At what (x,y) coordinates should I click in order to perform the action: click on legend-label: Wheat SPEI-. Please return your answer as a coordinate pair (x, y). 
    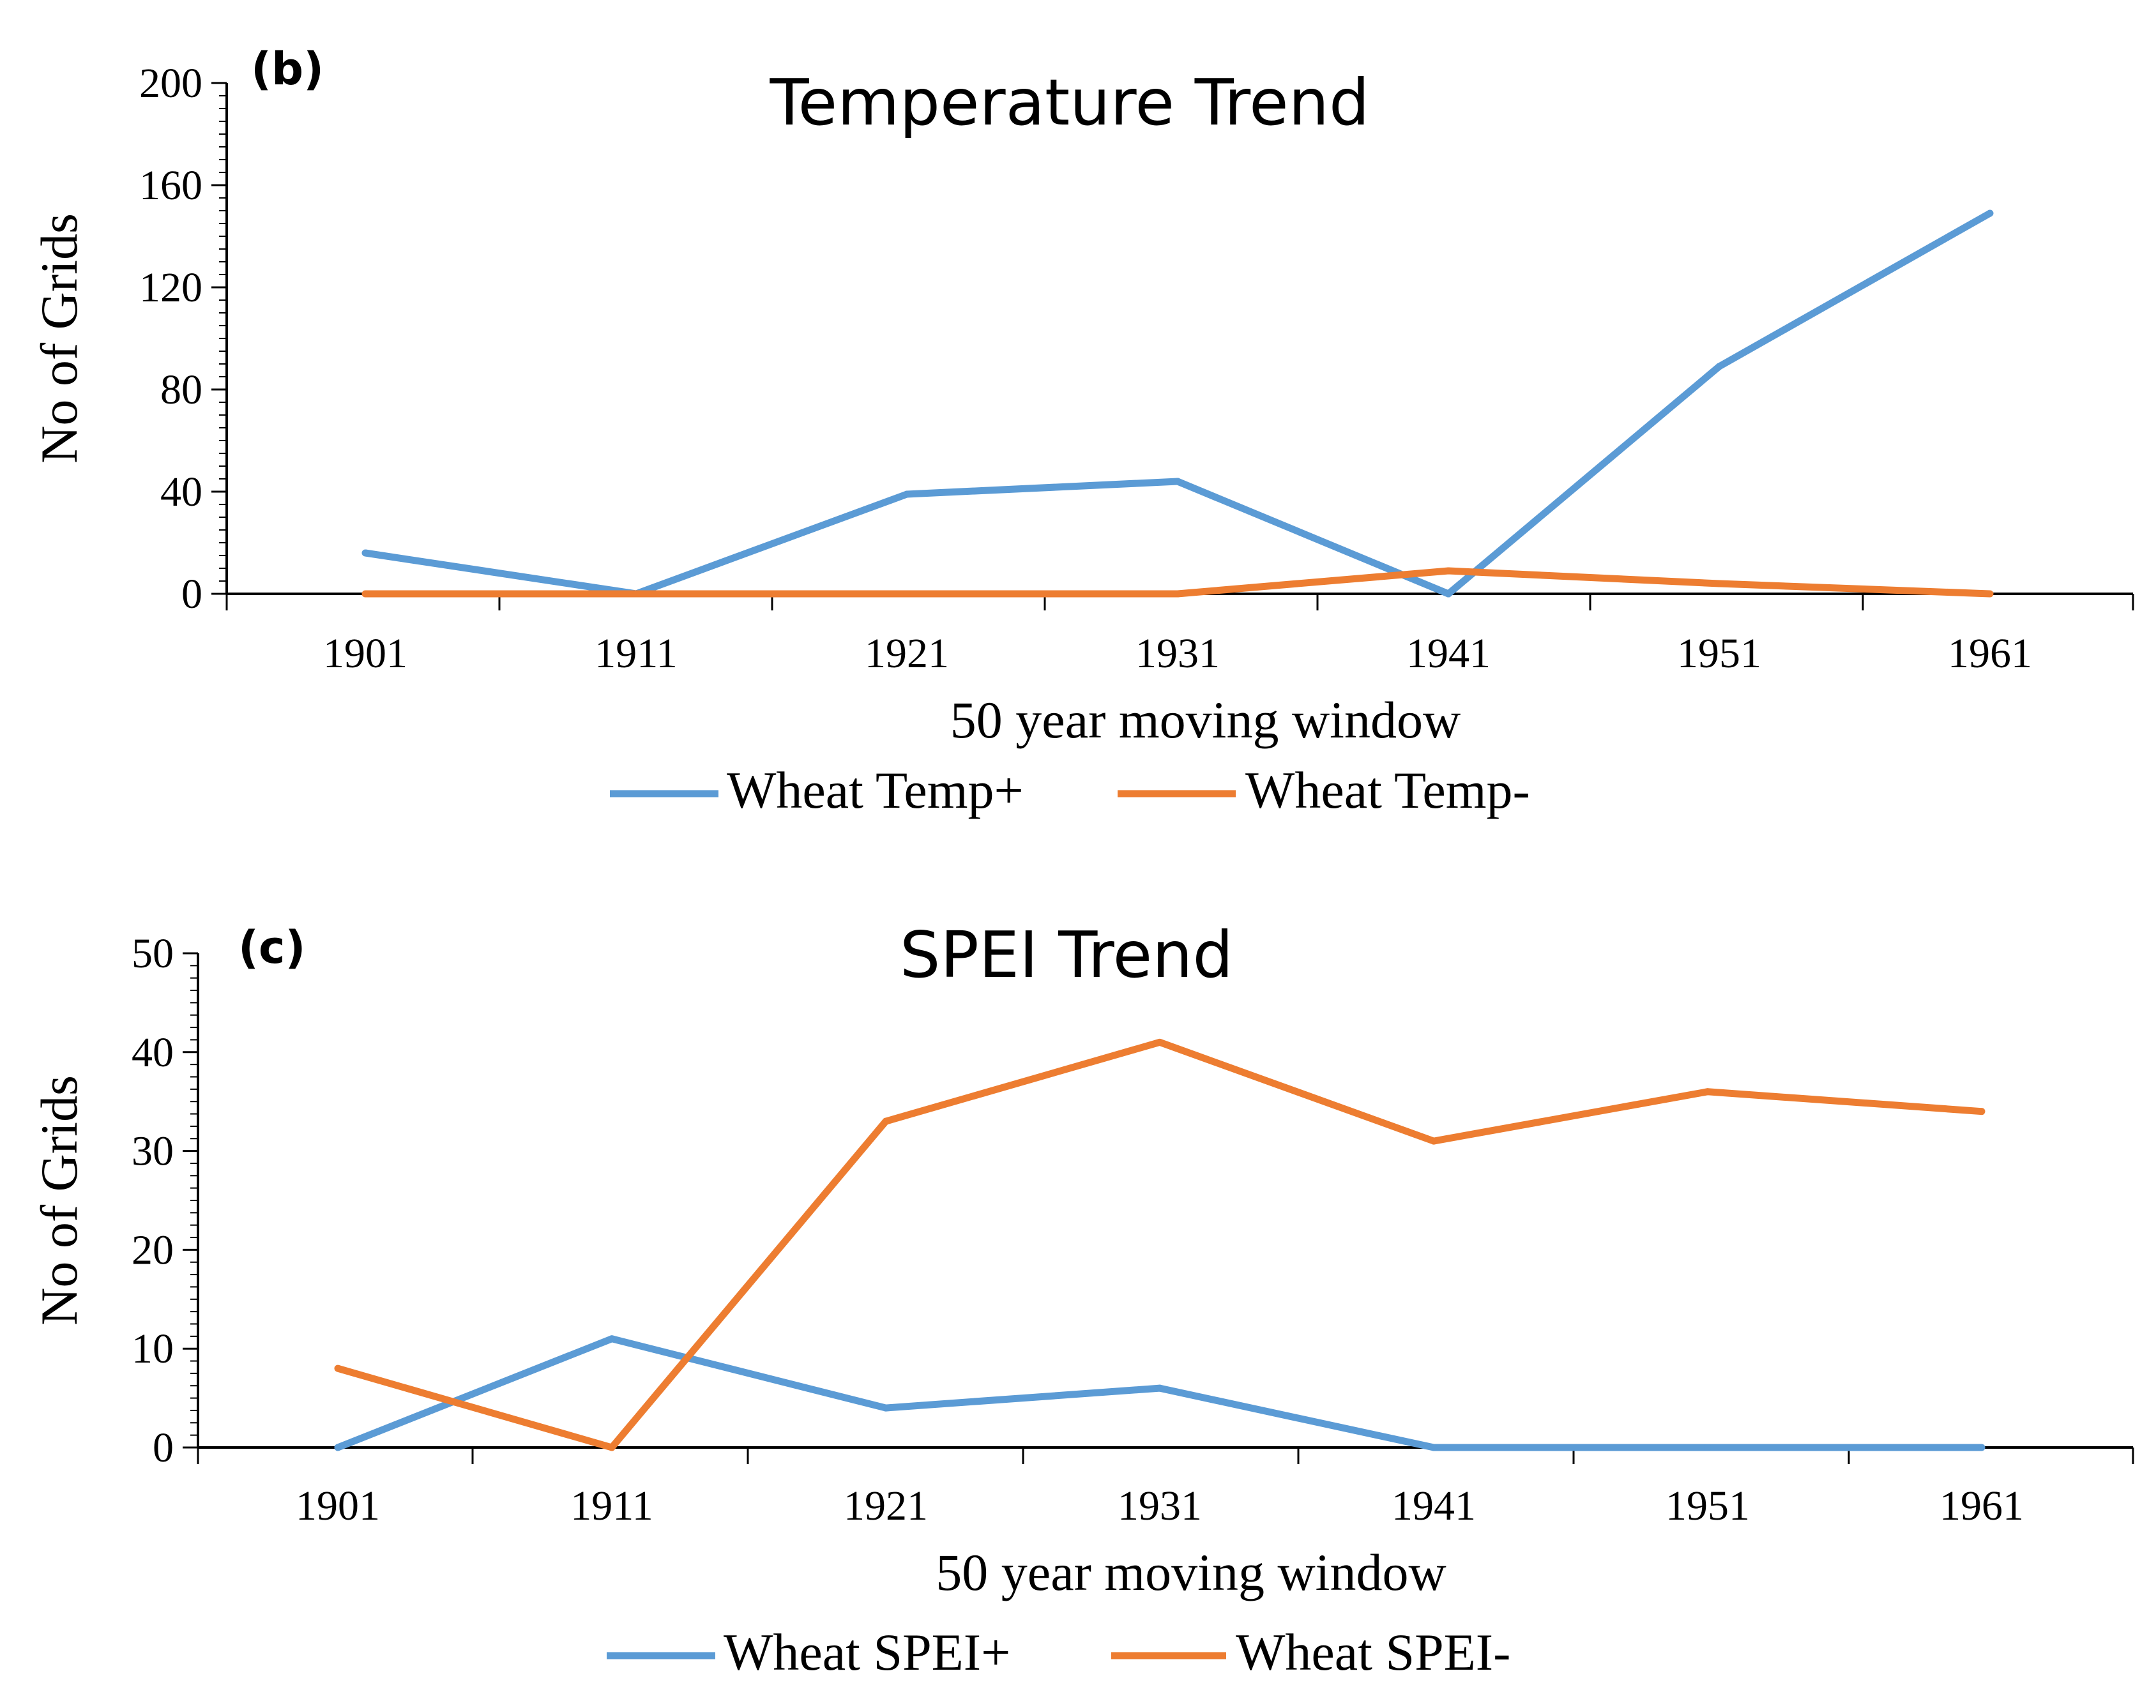
    Looking at the image, I should click on (1373, 1652).